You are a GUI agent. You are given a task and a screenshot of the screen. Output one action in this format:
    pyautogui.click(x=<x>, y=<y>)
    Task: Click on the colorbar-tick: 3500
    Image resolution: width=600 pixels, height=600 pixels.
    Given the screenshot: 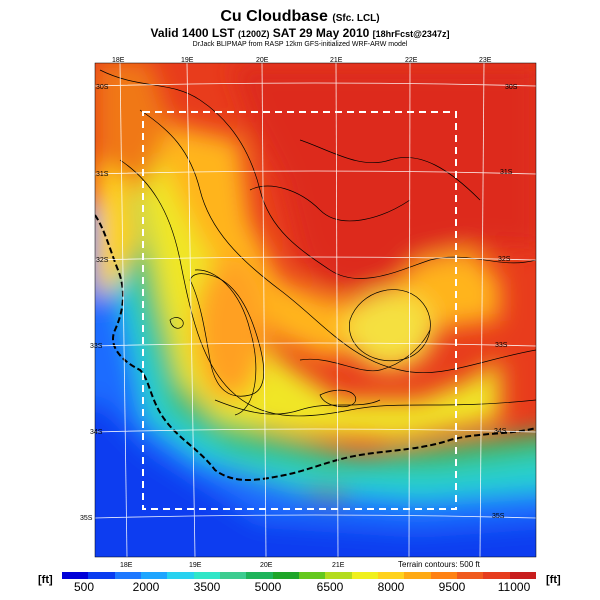 What is the action you would take?
    pyautogui.click(x=207, y=587)
    